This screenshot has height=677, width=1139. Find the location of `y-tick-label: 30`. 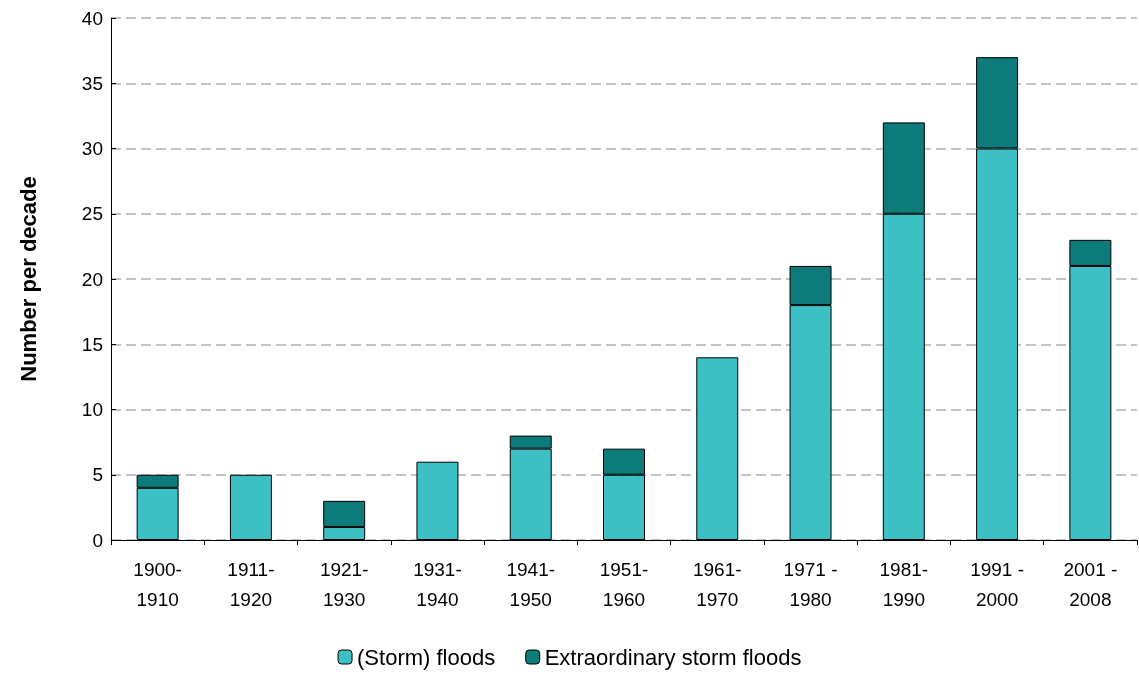

y-tick-label: 30 is located at coordinates (92, 148).